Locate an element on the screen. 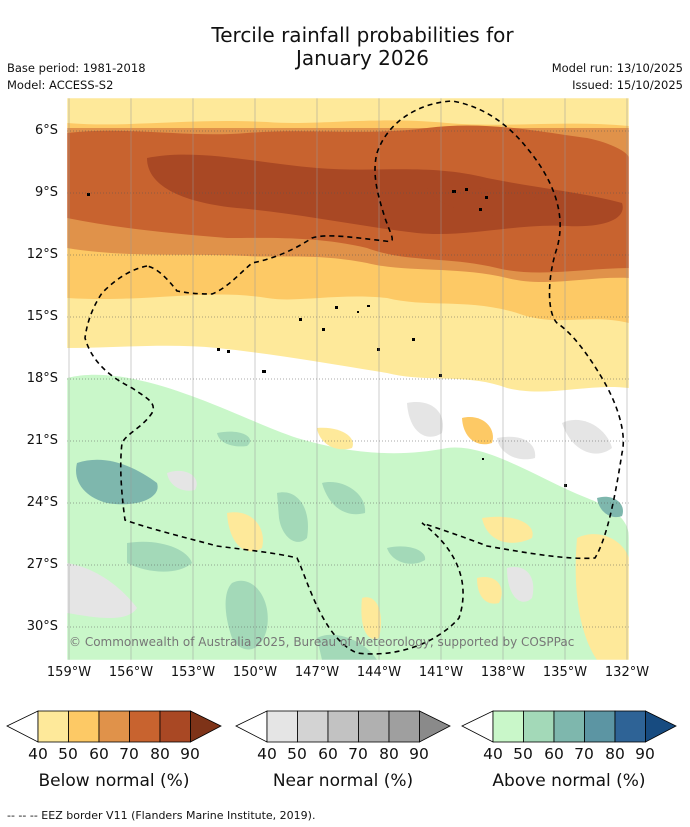 This screenshot has height=827, width=690. lon-label-147w: 147°W is located at coordinates (317, 672).